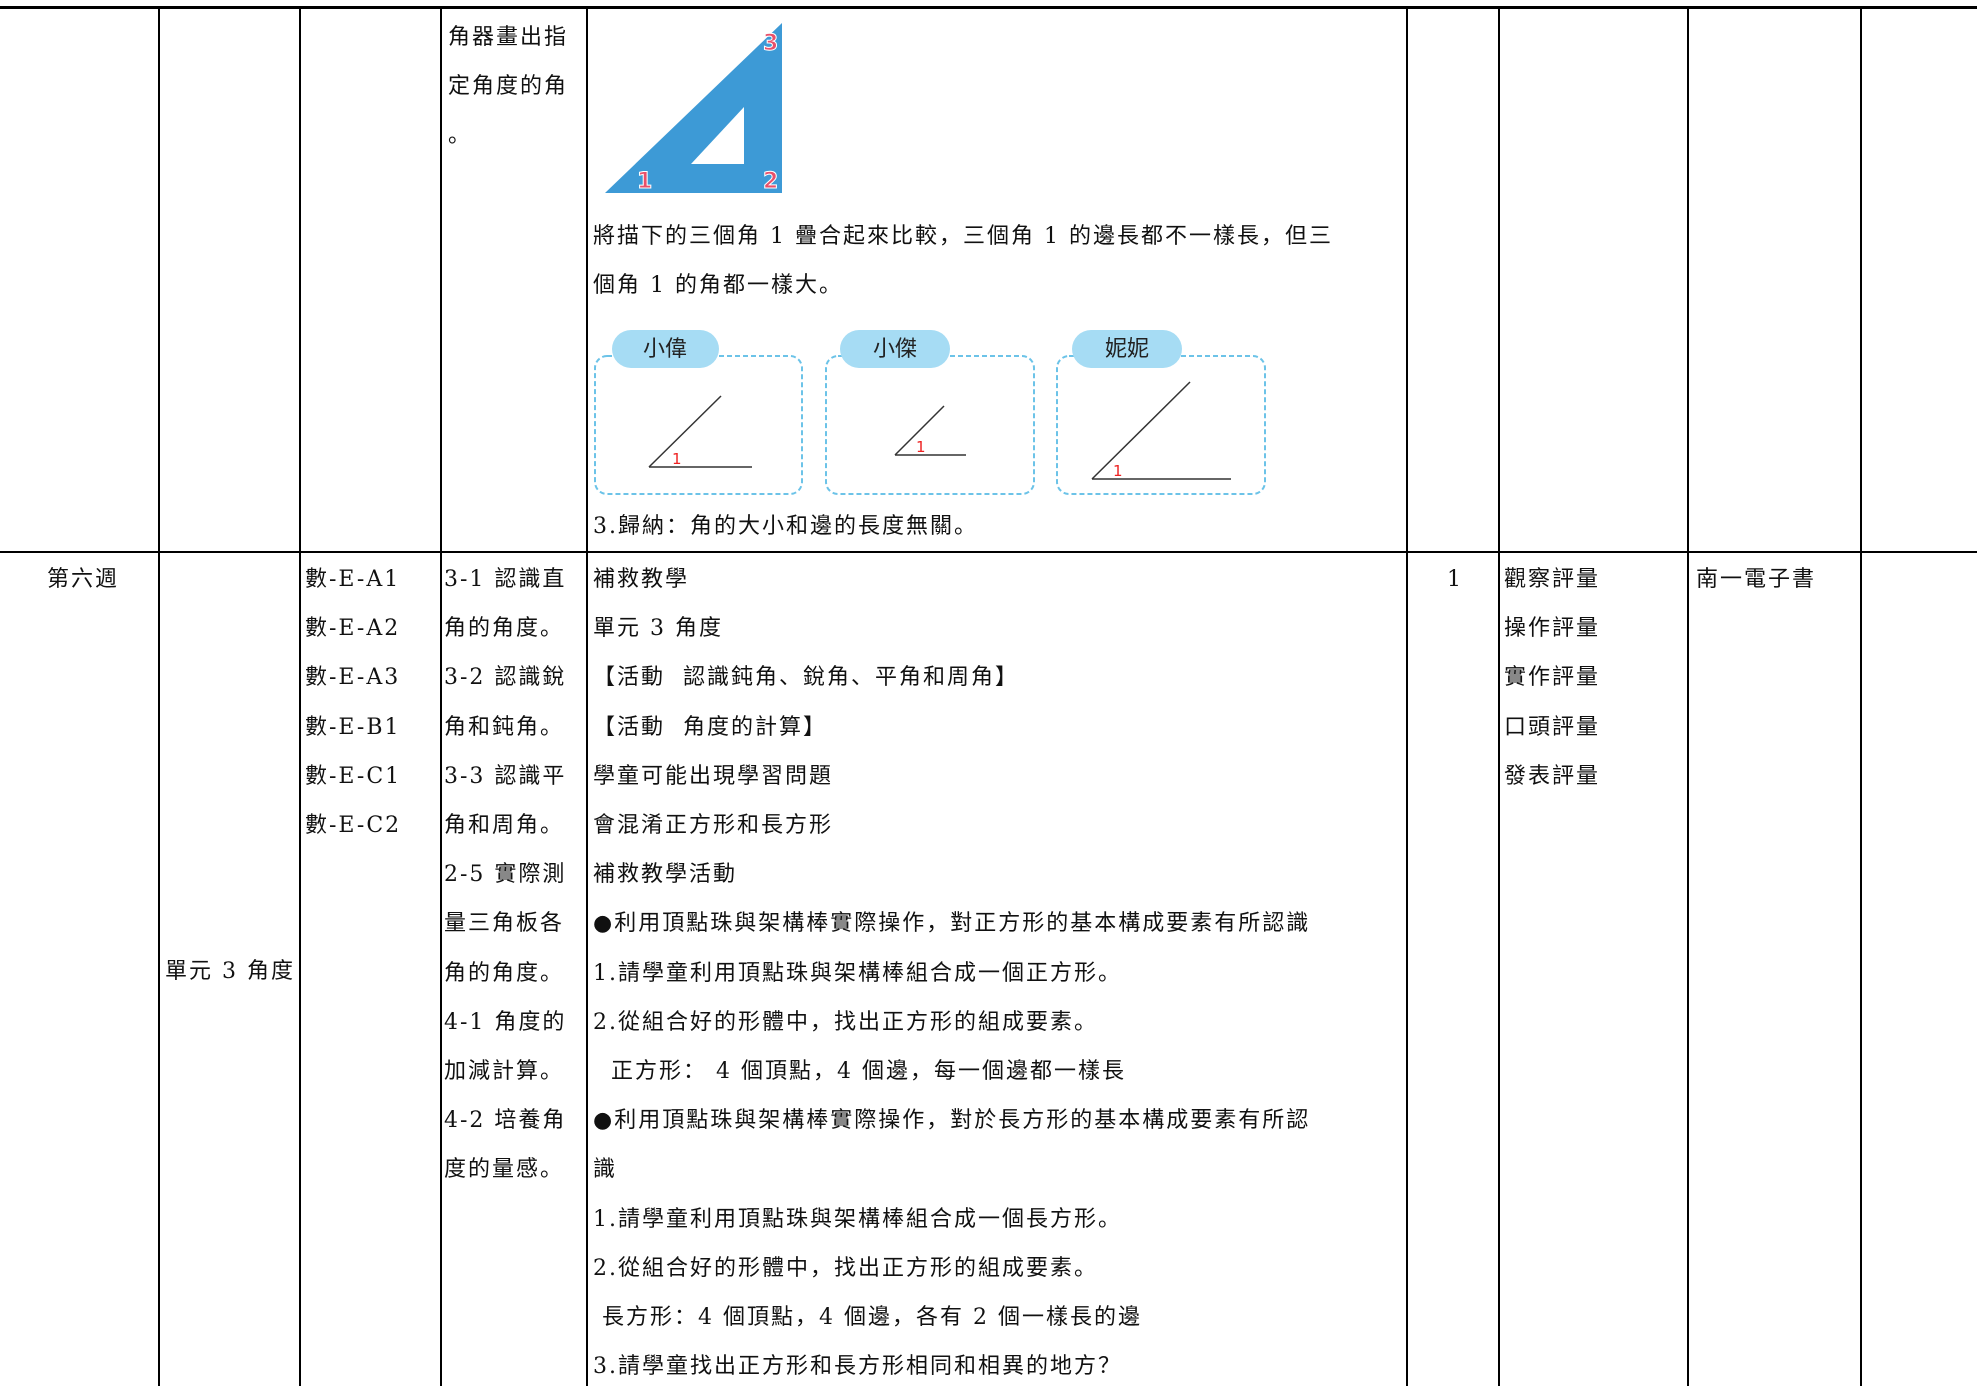 The width and height of the screenshot is (1977, 1386). Describe the element at coordinates (710, 727) in the screenshot. I see `content-line: 【活動 角度的計算】` at that location.